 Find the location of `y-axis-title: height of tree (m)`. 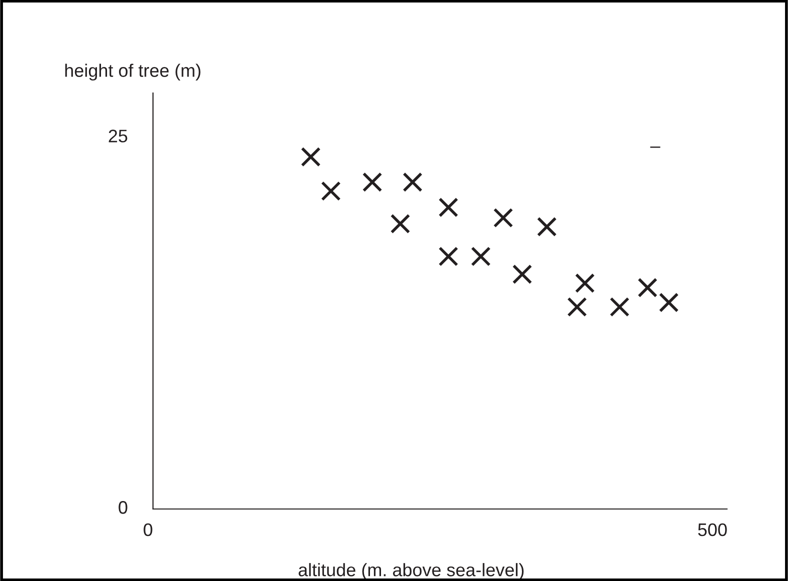

y-axis-title: height of tree (m) is located at coordinates (132, 72).